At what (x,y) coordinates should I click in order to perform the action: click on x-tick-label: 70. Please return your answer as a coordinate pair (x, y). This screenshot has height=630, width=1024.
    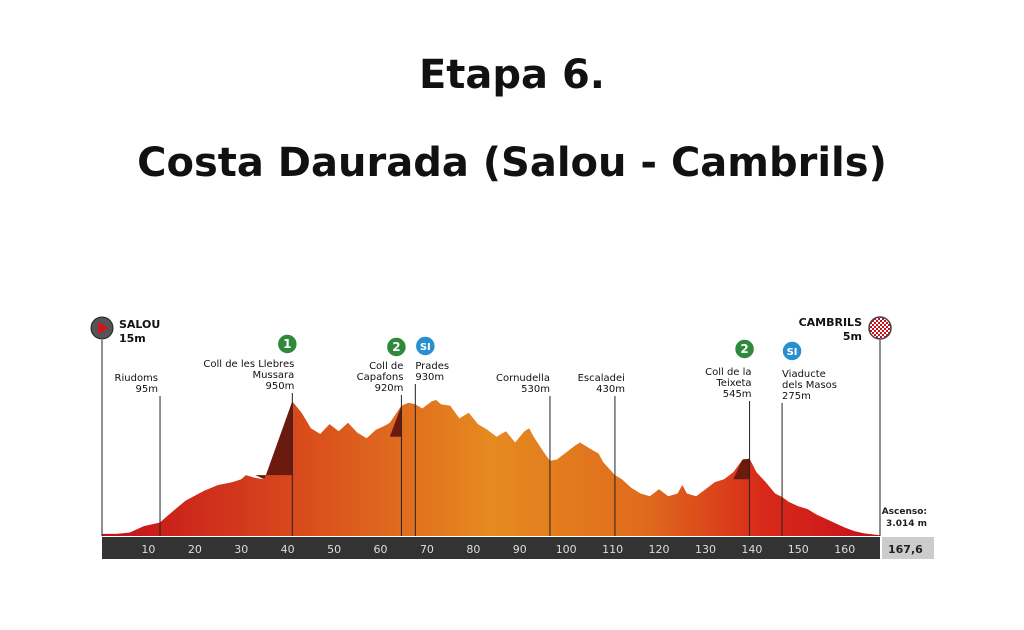
    Looking at the image, I should click on (427, 549).